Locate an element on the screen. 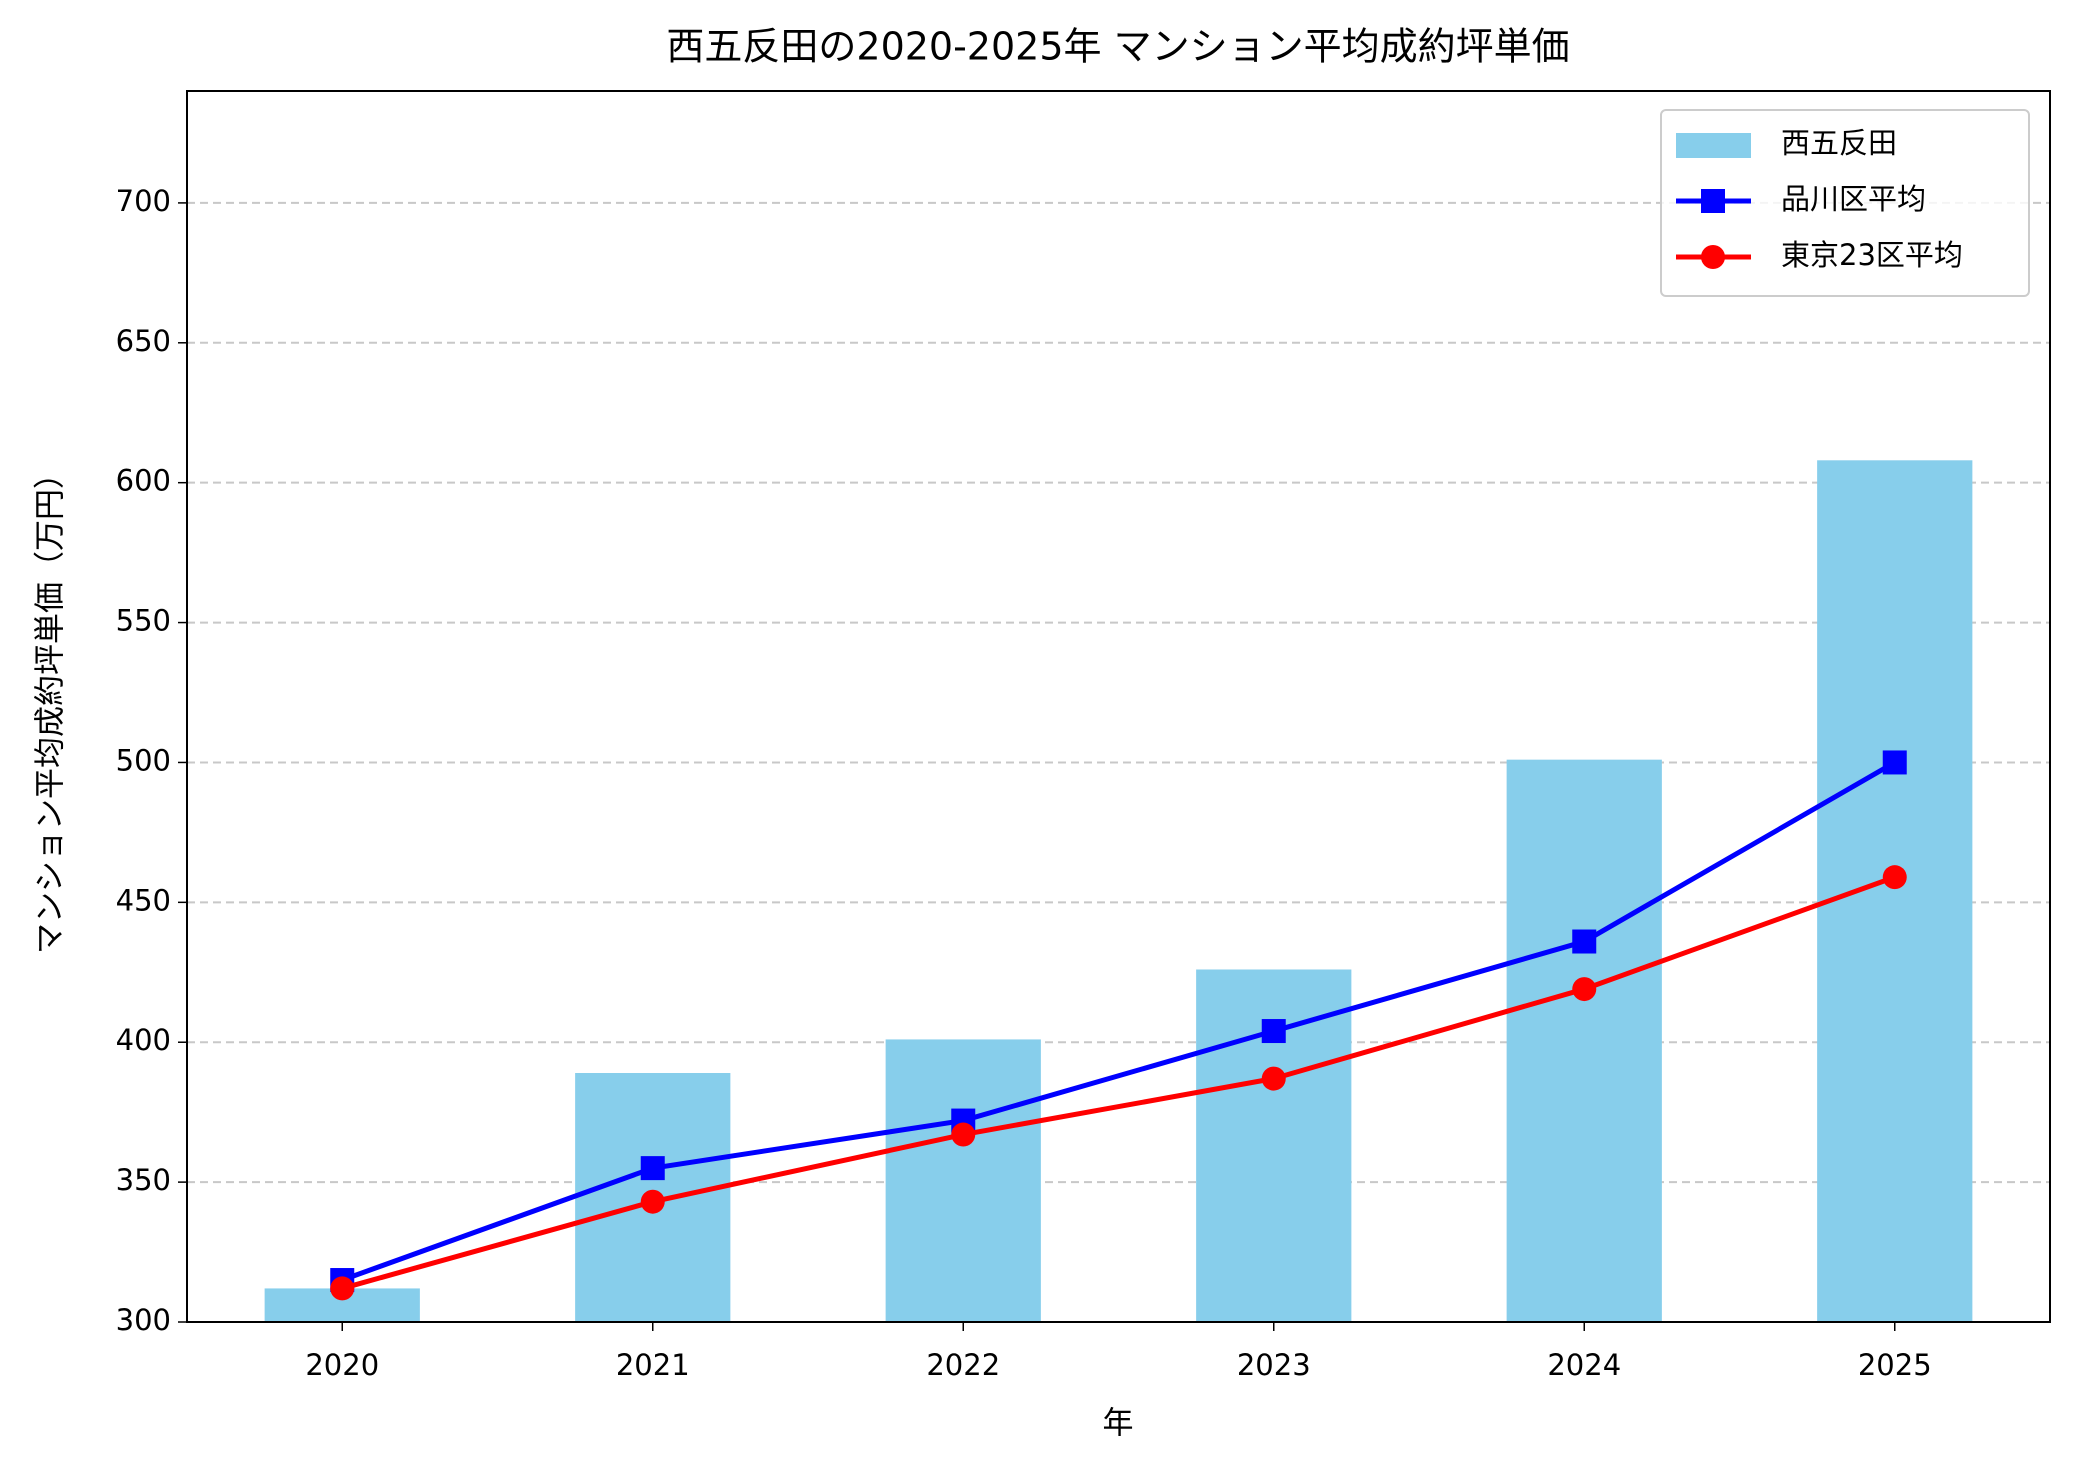 The width and height of the screenshot is (2079, 1474). y-axis-label: マンション平均成約坪単価（万円） is located at coordinates (51, 706).